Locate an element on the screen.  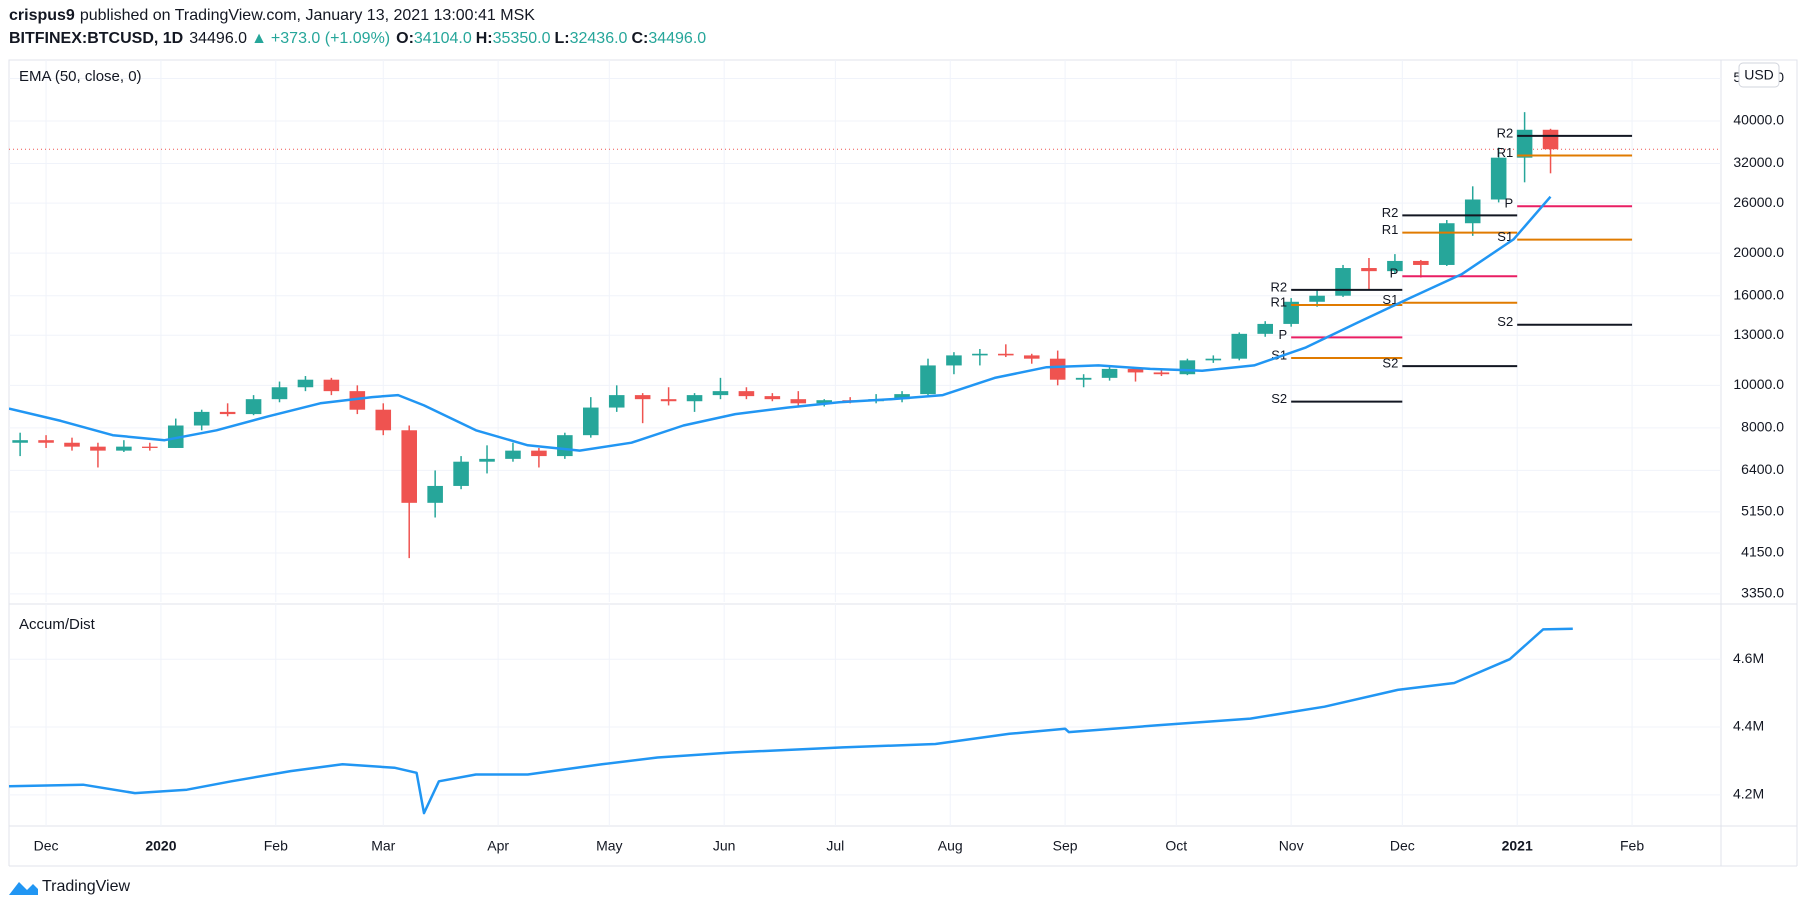
x-tick-label: Feb is located at coordinates (1632, 846).